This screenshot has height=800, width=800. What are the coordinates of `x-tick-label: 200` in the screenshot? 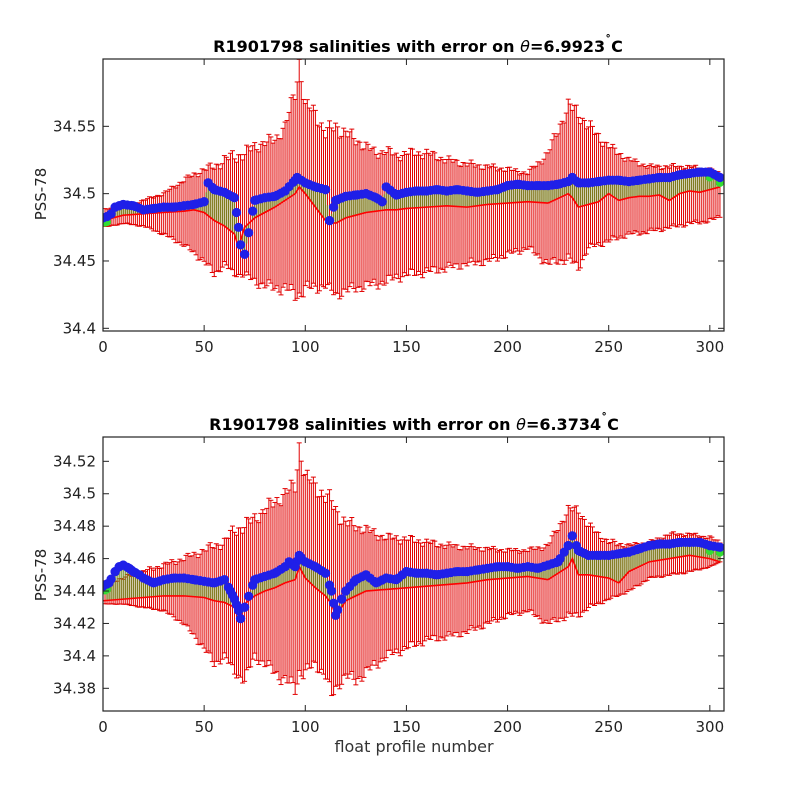 It's located at (507, 347).